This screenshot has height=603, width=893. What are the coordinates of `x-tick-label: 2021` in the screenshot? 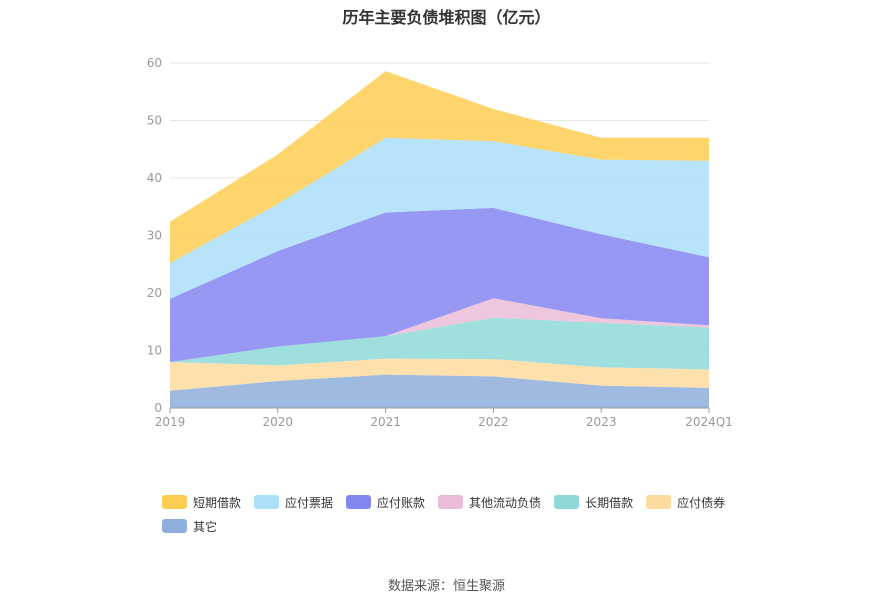 It's located at (385, 422).